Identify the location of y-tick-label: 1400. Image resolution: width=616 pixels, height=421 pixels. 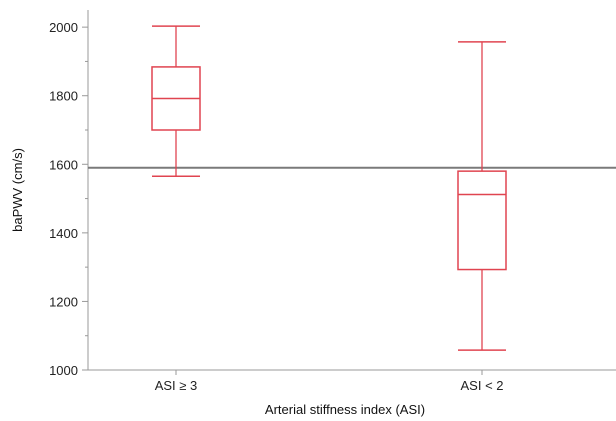
(63, 233).